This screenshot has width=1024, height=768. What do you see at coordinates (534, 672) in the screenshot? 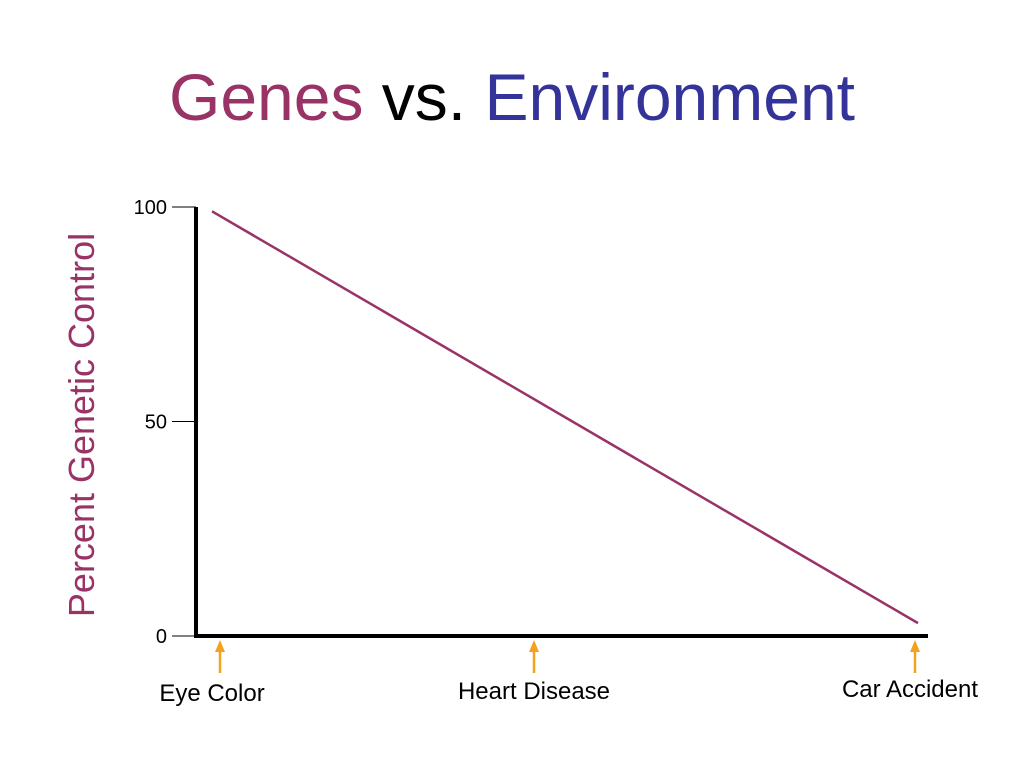
I see `category-marker-1: Heart Disease` at bounding box center [534, 672].